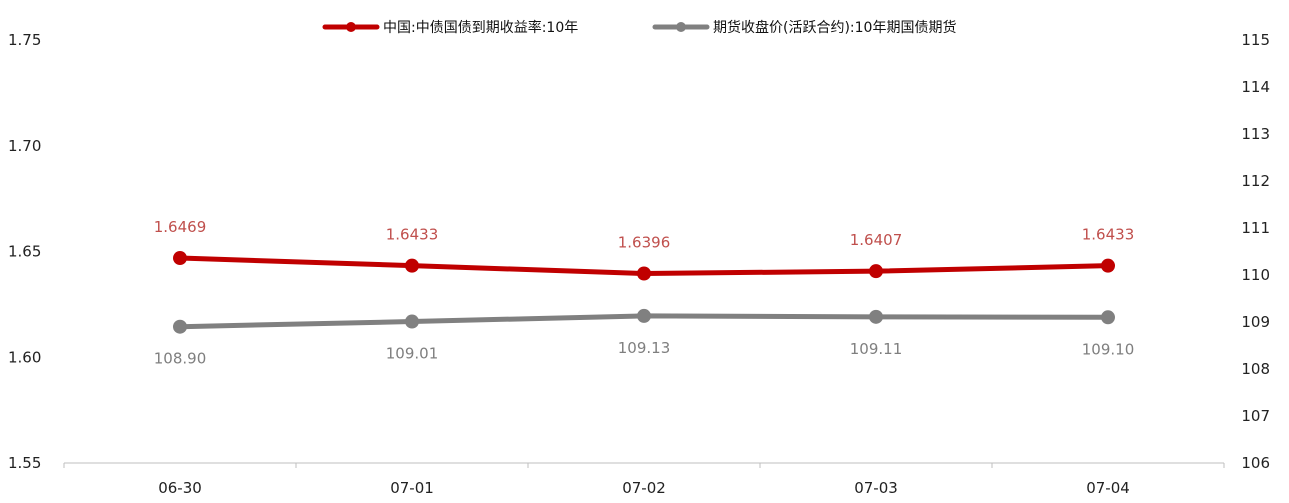 This screenshot has width=1289, height=503. I want to click on x-axis-tick-label: 07-02, so click(644, 488).